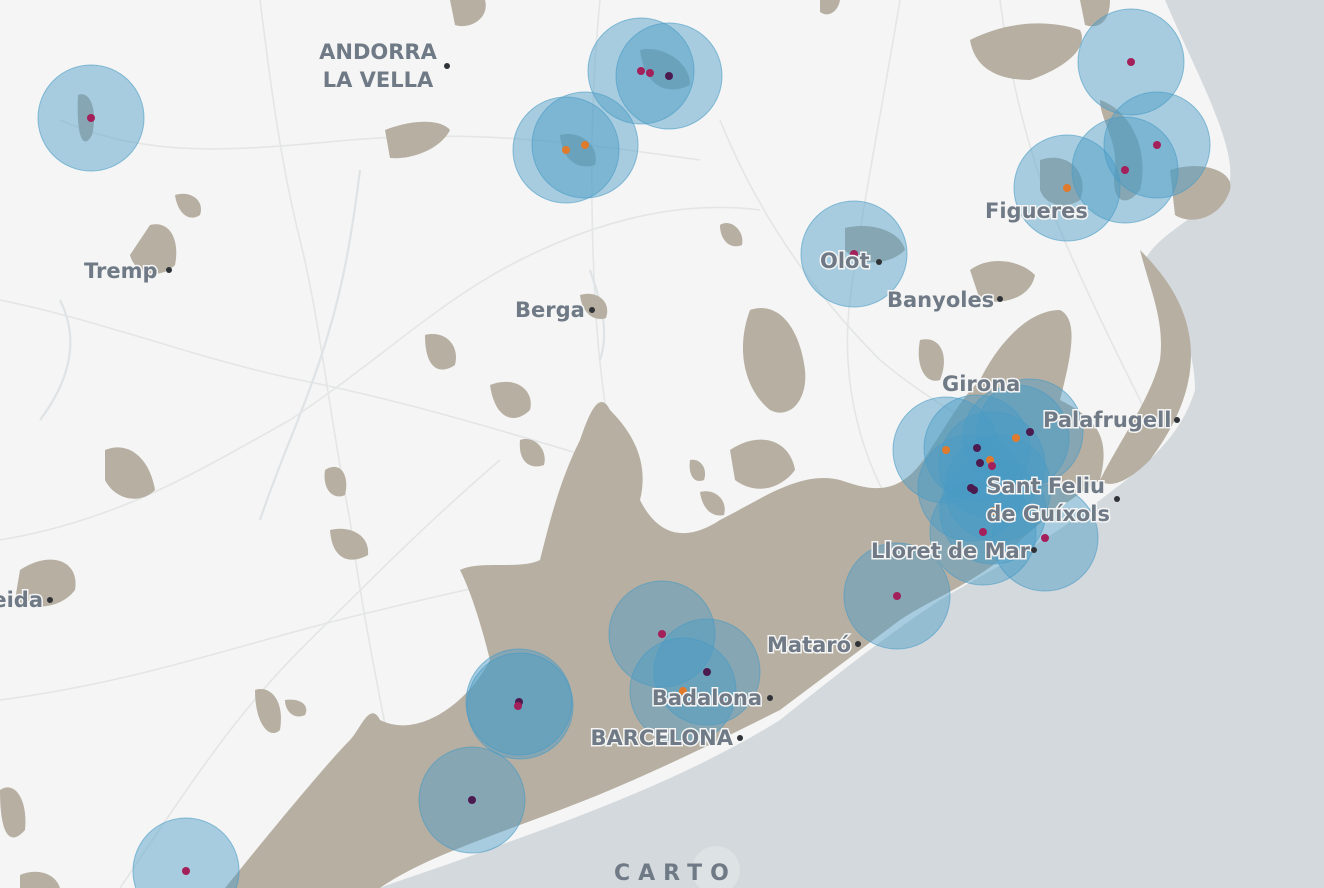 This screenshot has height=888, width=1324. I want to click on city-label-mataro: Mataró, so click(809, 645).